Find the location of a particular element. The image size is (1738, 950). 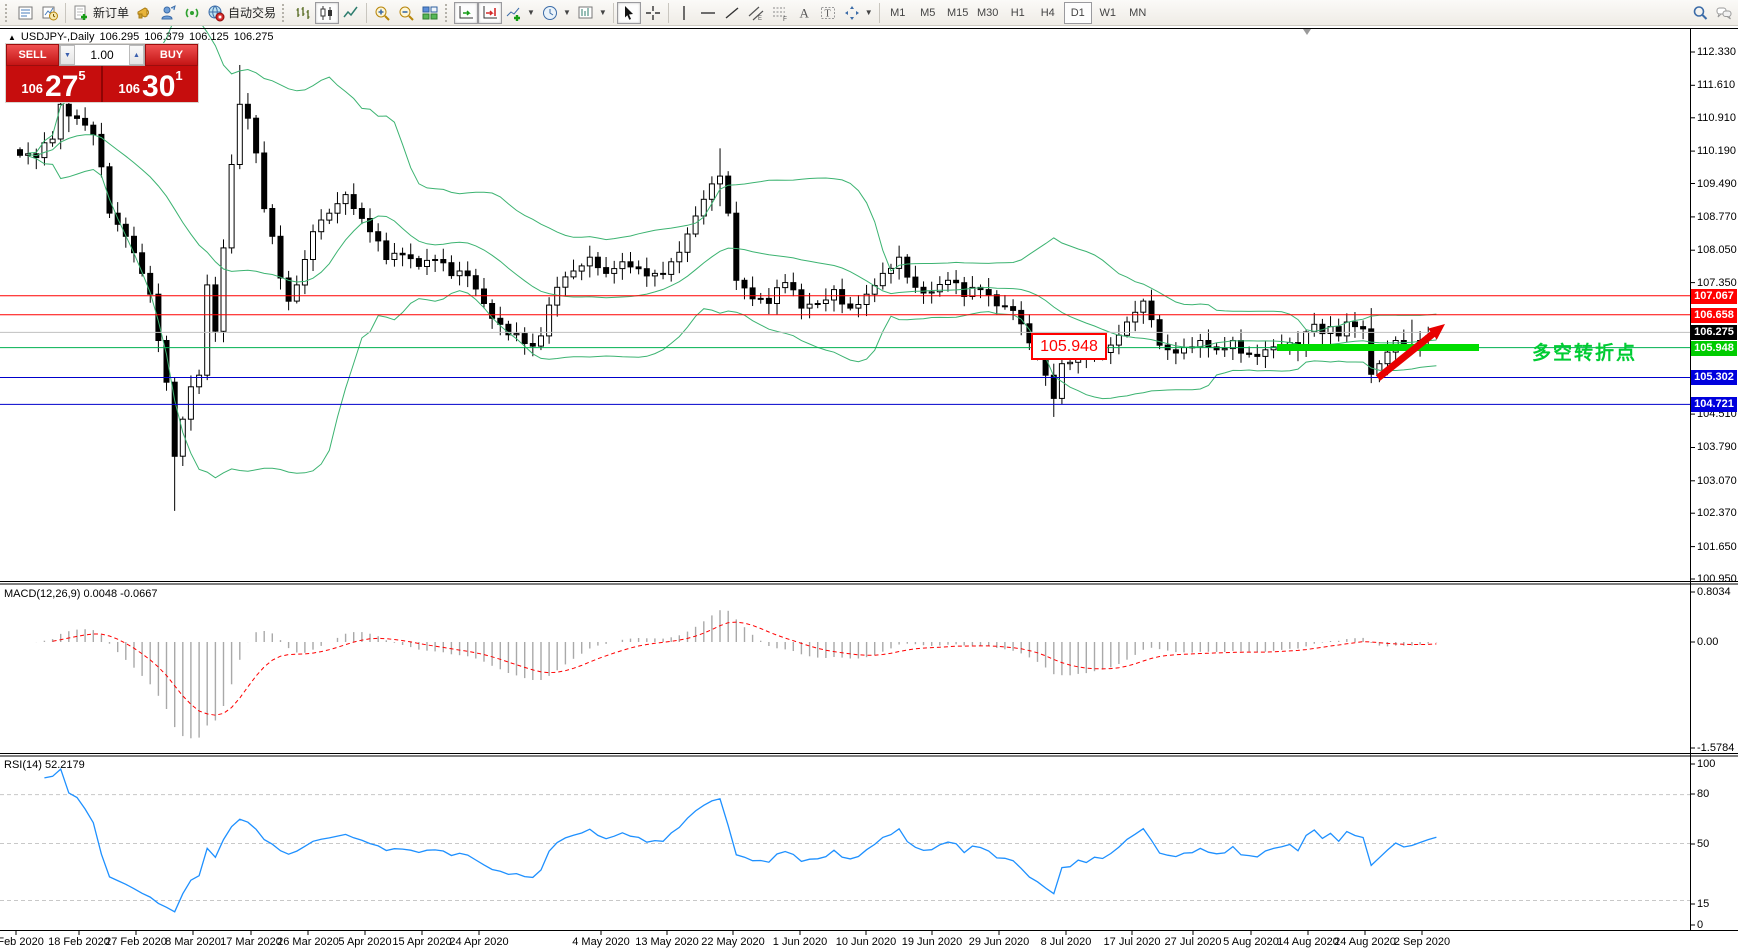

zoom-in-button is located at coordinates (382, 13).